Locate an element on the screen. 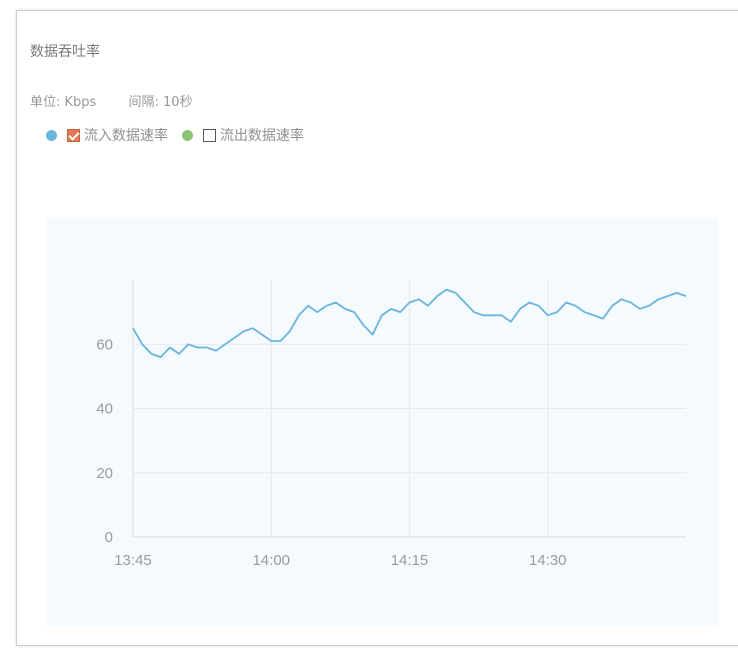 The image size is (738, 650). y-tick-label: 0 is located at coordinates (109, 537).